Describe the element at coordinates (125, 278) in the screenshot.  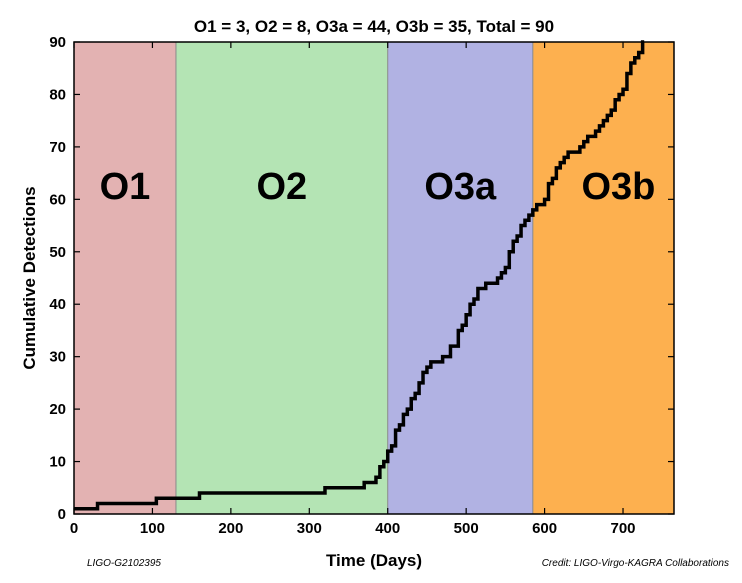
I see `region-o1` at that location.